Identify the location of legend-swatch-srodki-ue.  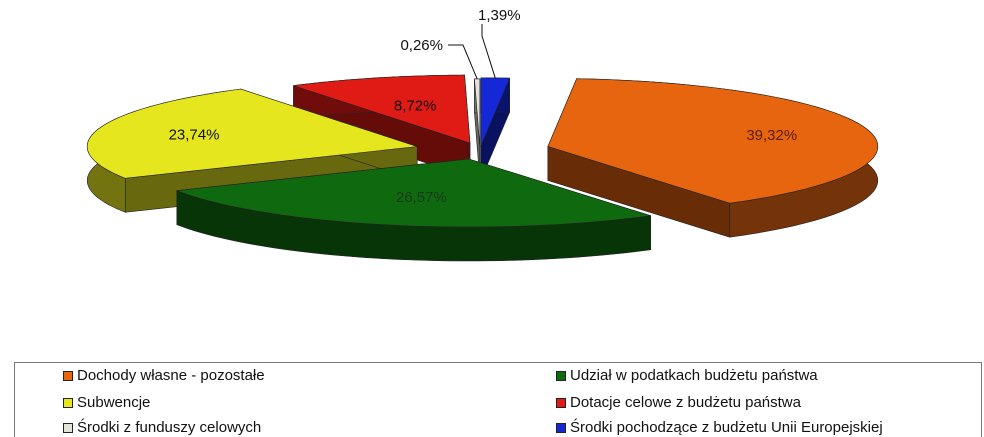
(561, 427).